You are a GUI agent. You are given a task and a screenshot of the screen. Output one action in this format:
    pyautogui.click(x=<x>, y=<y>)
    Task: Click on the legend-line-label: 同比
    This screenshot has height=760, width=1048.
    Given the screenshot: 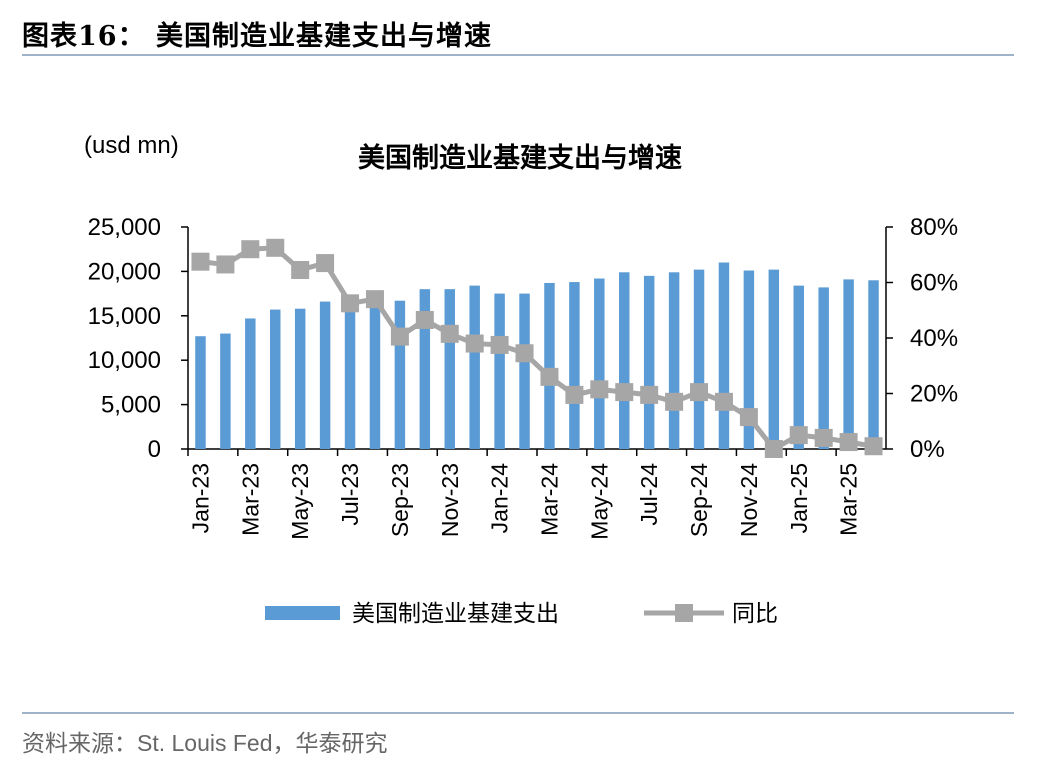 What is the action you would take?
    pyautogui.click(x=755, y=613)
    